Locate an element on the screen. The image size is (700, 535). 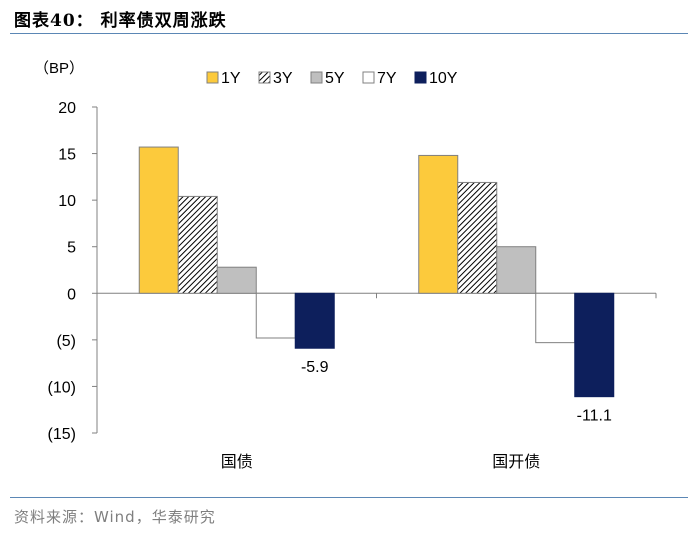
y-tick-label: (10) is located at coordinates (62, 387).